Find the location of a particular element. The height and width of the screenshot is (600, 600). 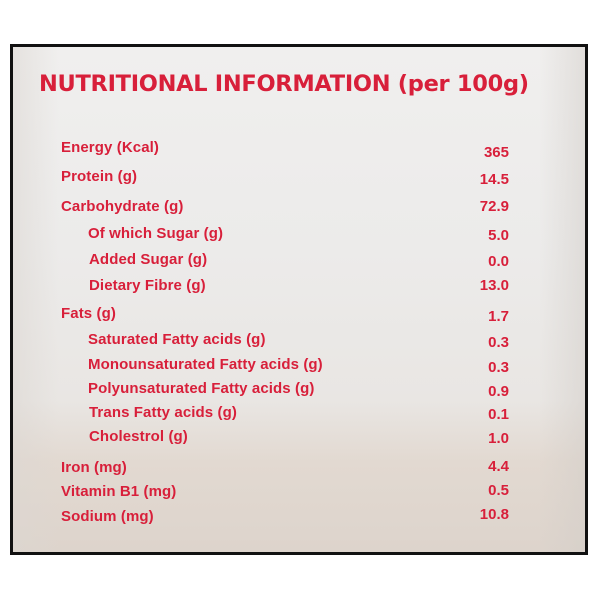

nutrient-value: 4.4 is located at coordinates (498, 466).